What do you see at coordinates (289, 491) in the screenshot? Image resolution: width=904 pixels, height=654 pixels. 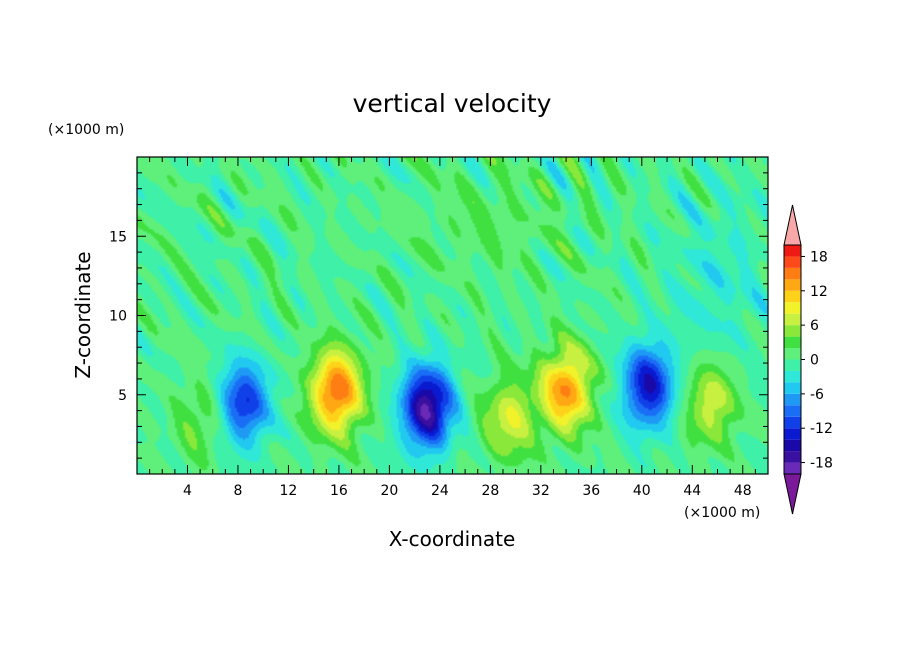 I see `x-tick-label: 12` at bounding box center [289, 491].